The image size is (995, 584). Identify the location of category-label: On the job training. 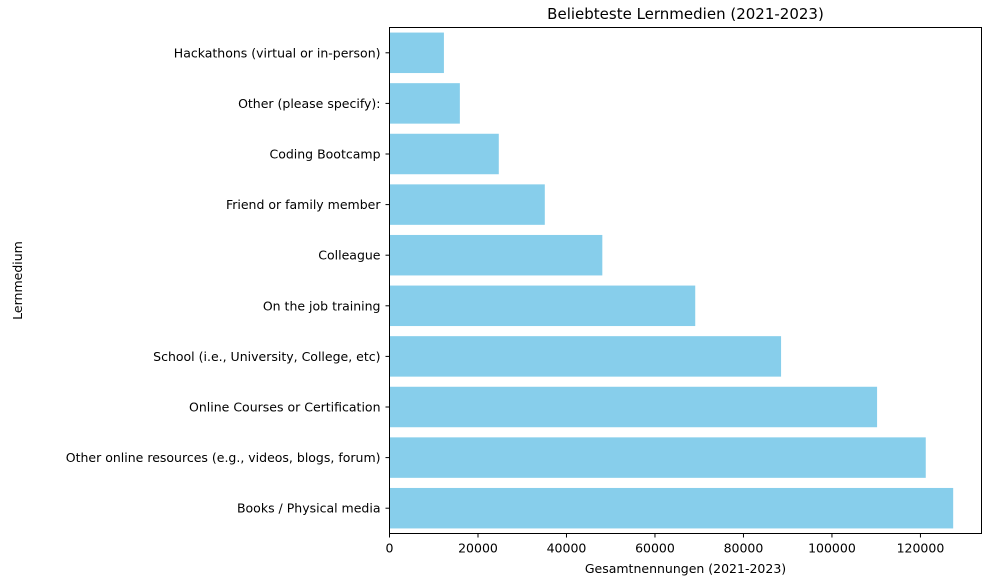
(322, 305).